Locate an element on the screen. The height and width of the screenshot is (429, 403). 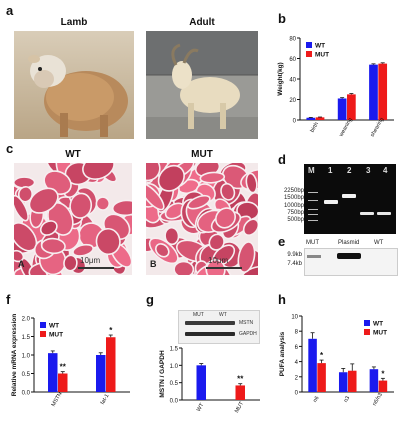
y-axis-label: Weight(kg) is located at coordinates (280, 78).